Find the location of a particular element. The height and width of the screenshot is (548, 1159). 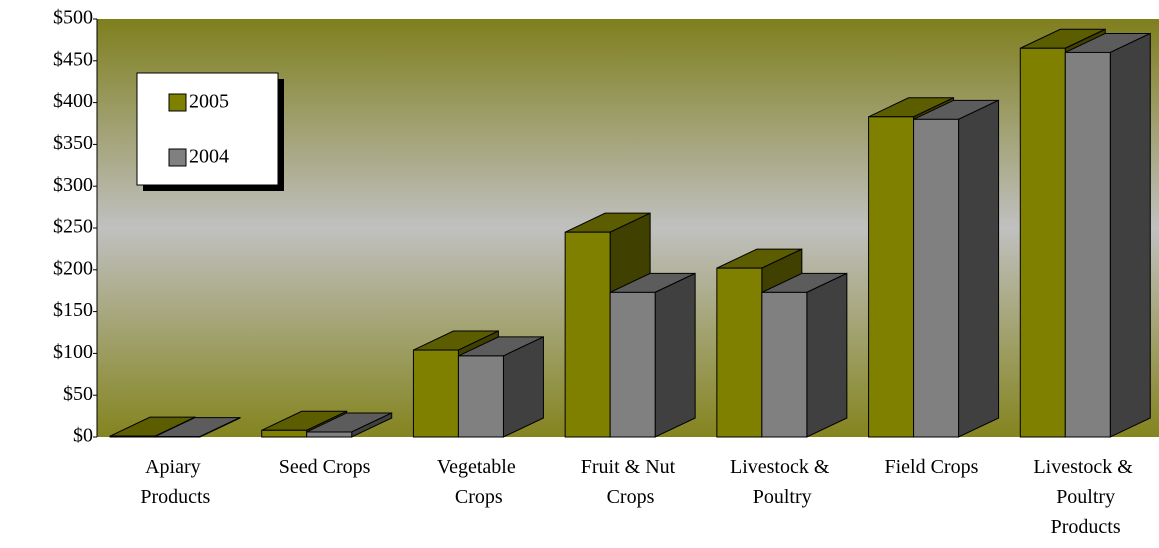

x-tick-label: Field Crops is located at coordinates (931, 467).